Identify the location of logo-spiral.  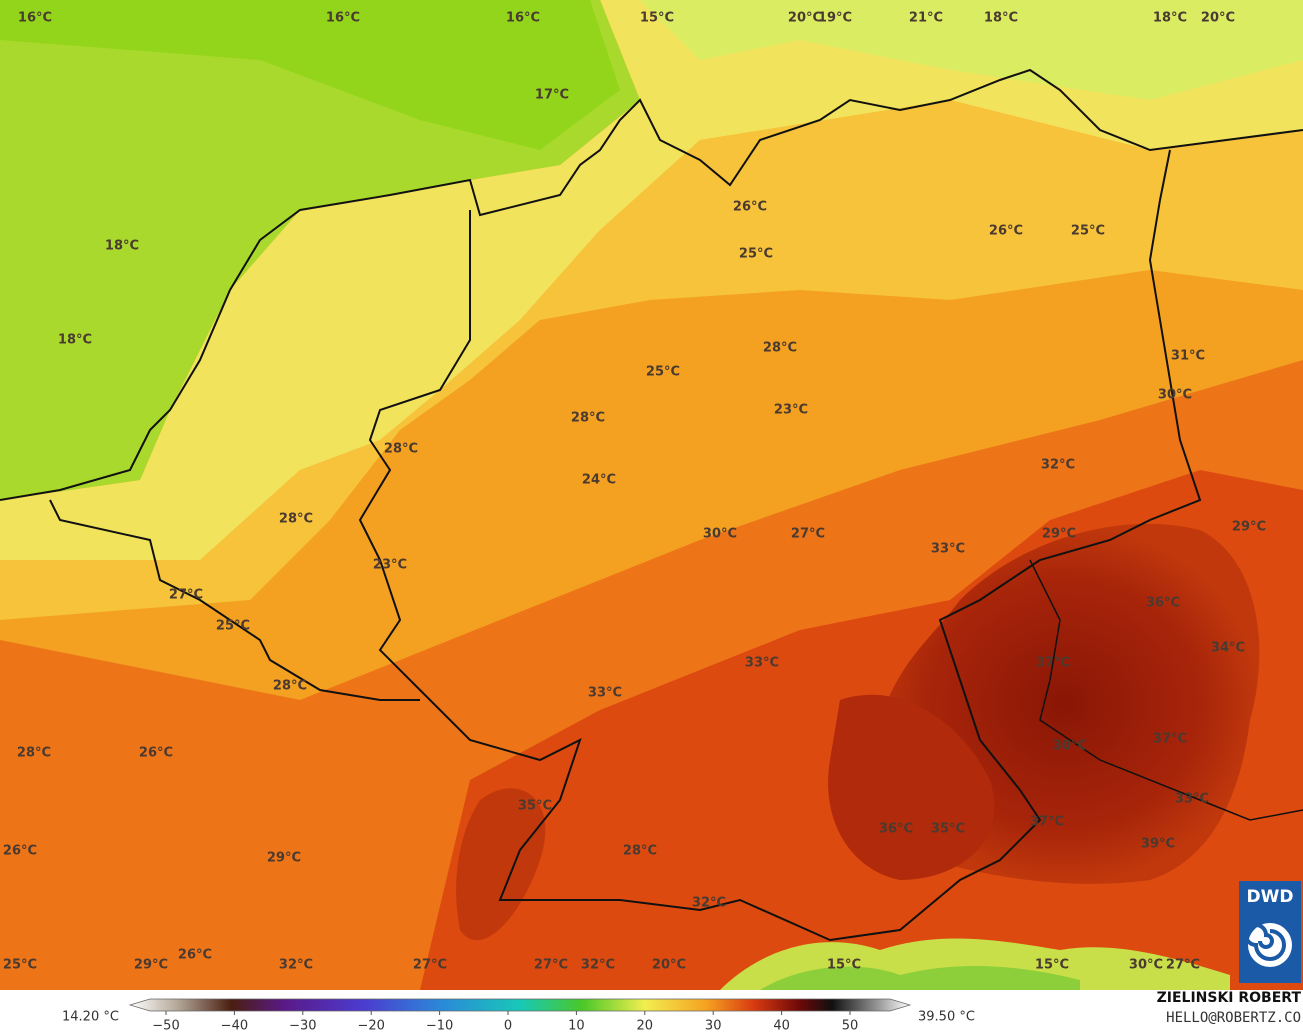
(1265, 942).